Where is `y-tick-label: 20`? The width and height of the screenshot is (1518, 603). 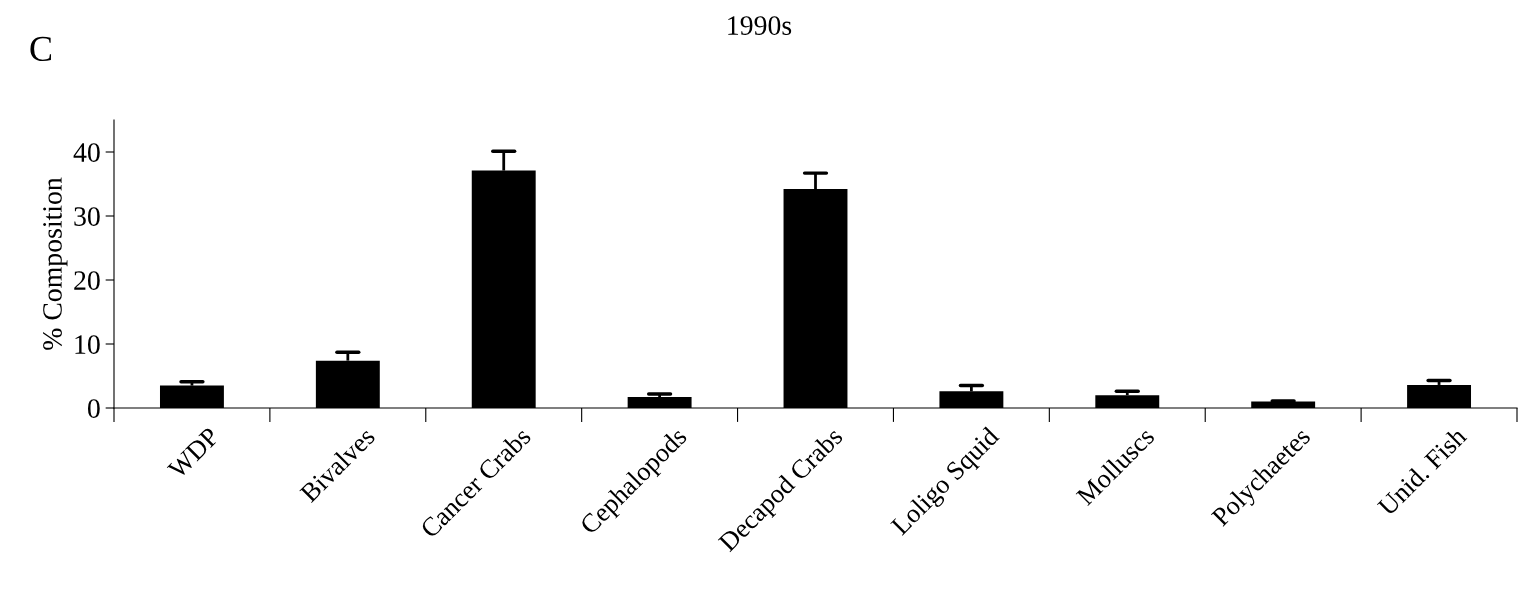
y-tick-label: 20 is located at coordinates (87, 280).